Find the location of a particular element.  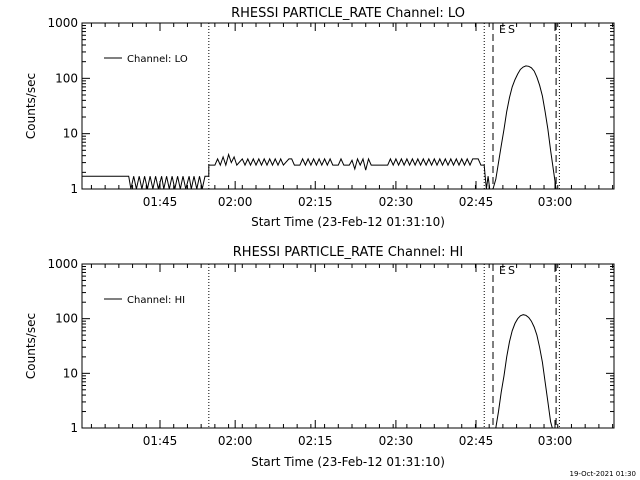

y-tick-label-hi: 1000 is located at coordinates (62, 264).